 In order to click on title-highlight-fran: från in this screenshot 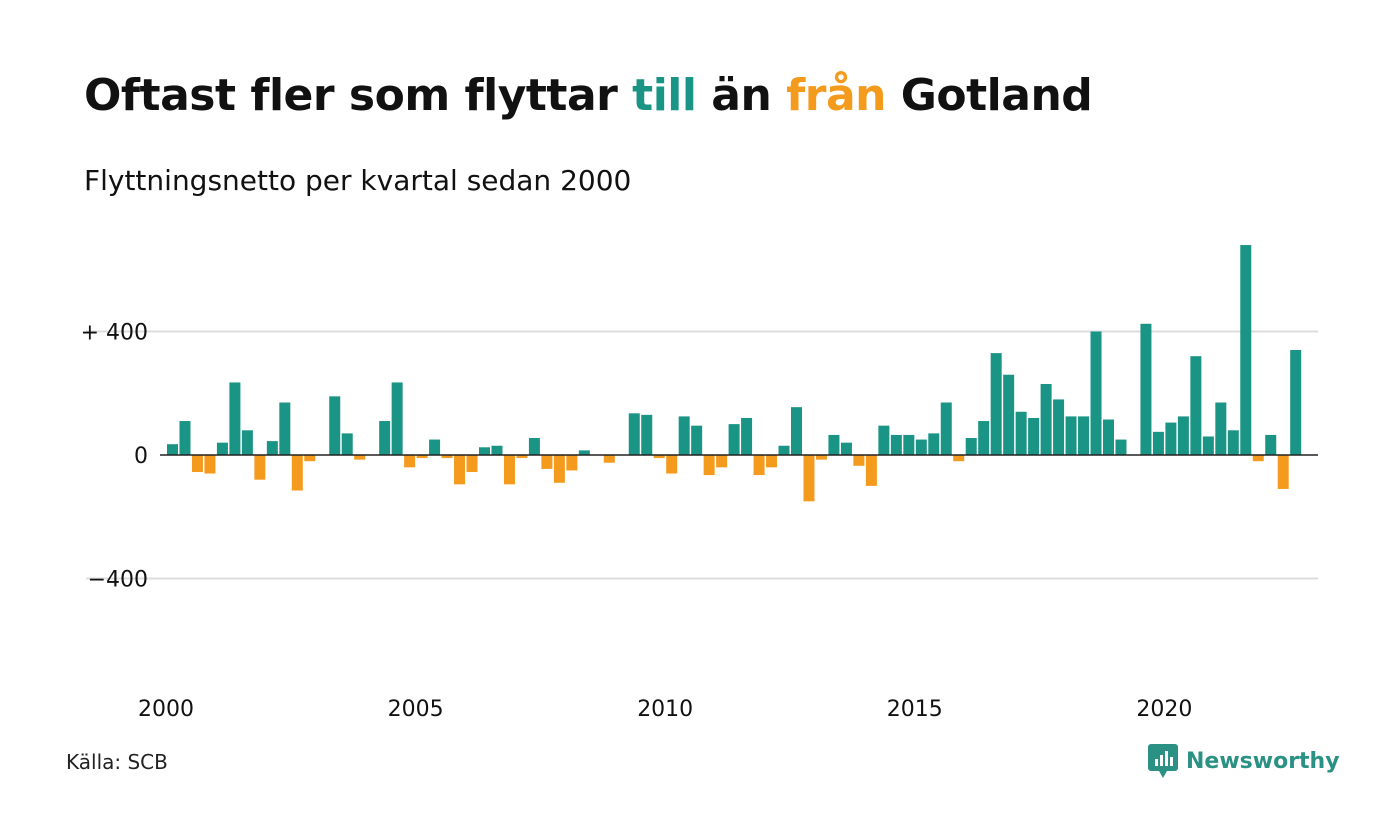, I will do `click(836, 95)`.